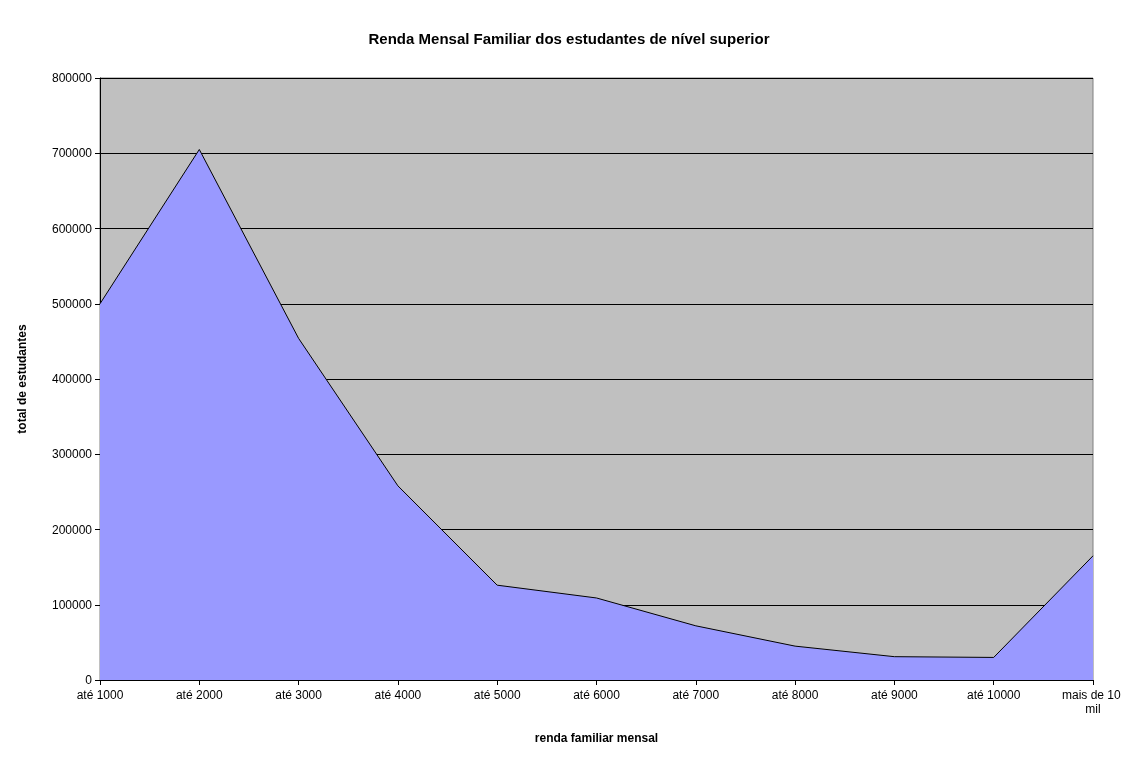 The image size is (1138, 760). I want to click on x-tick-label: até 3000, so click(299, 695).